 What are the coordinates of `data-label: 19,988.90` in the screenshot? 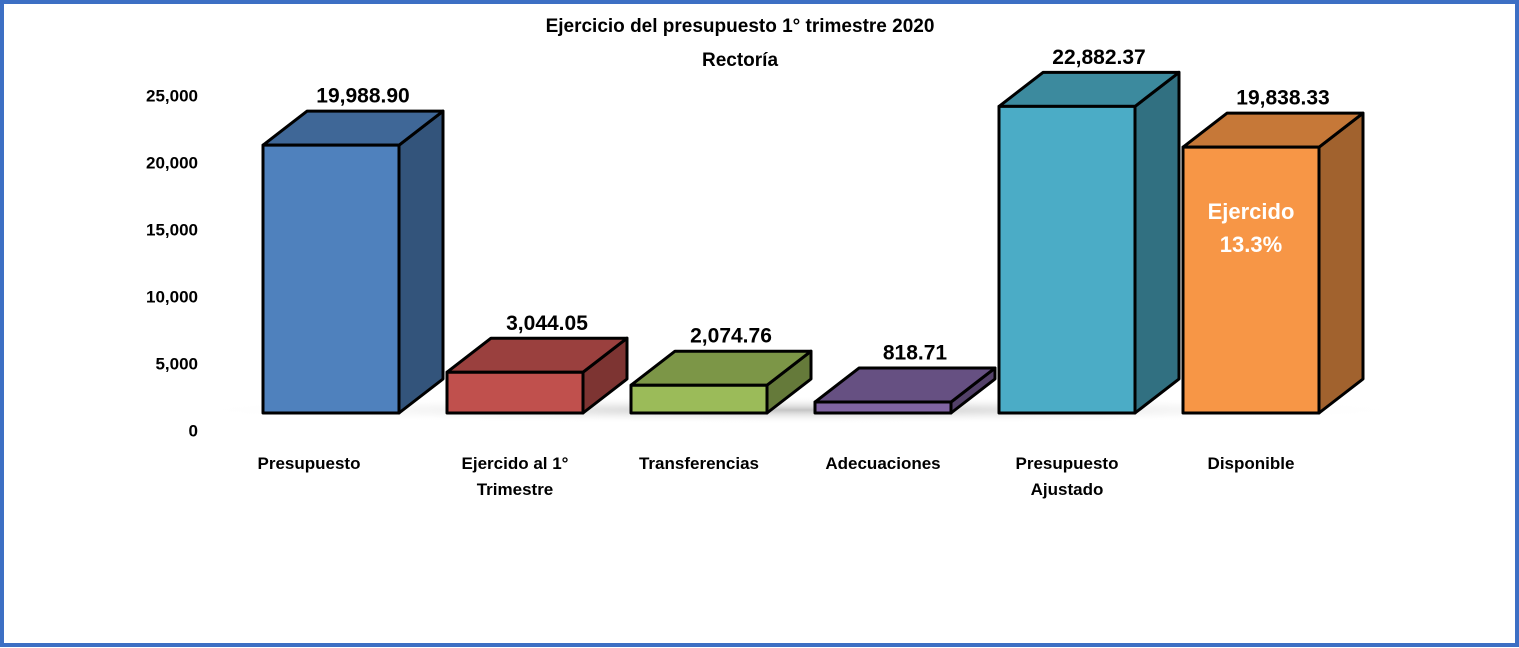 It's located at (362, 96).